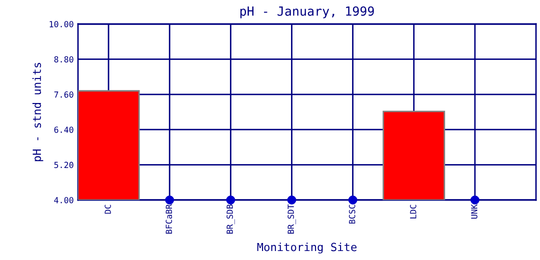 The height and width of the screenshot is (260, 540). I want to click on x-tick-label: BFCaBR, so click(169, 219).